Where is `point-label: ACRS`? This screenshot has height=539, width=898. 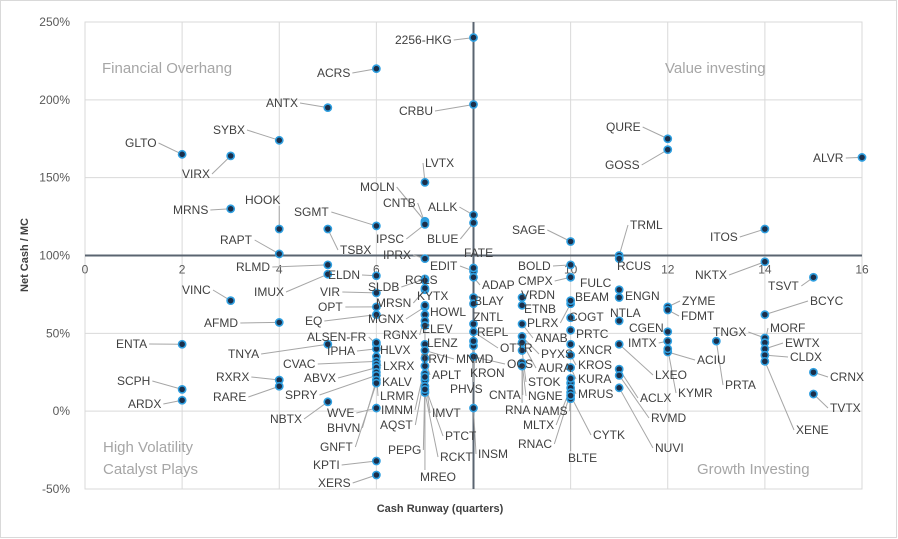 point-label: ACRS is located at coordinates (333, 73).